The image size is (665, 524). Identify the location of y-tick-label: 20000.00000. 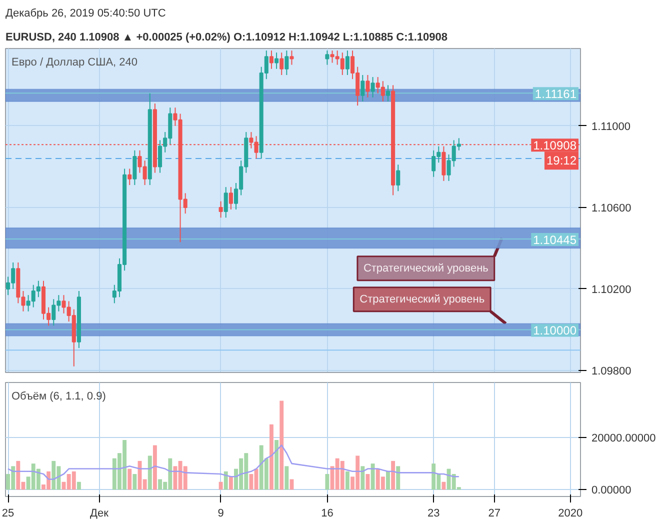
(624, 438).